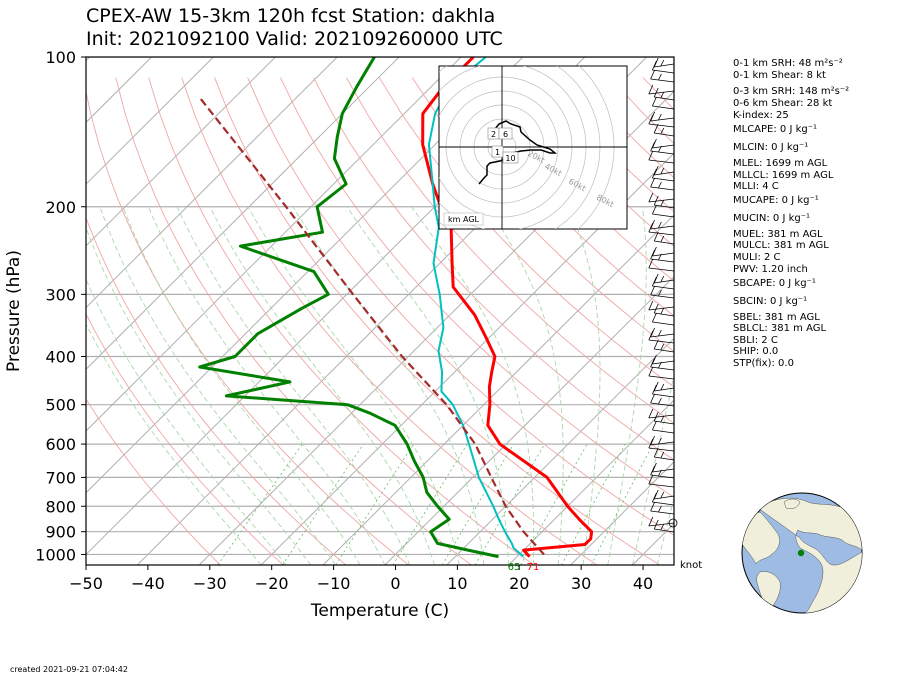  What do you see at coordinates (493, 134) in the screenshot?
I see `hodograph-height-label: 2` at bounding box center [493, 134].